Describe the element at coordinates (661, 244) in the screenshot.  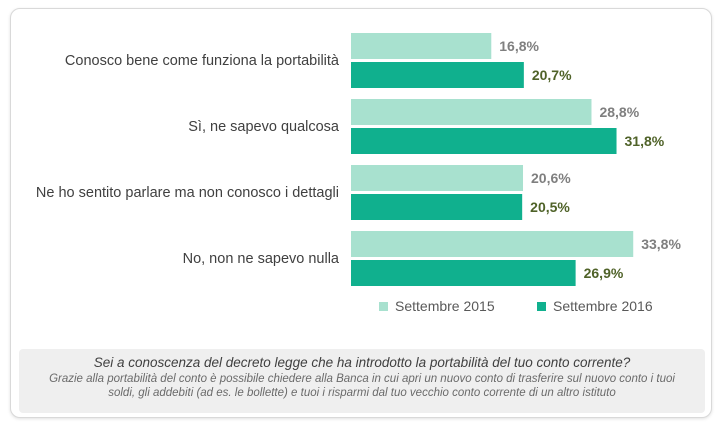
I see `value-label-2015-cat-4: 33,8%` at that location.